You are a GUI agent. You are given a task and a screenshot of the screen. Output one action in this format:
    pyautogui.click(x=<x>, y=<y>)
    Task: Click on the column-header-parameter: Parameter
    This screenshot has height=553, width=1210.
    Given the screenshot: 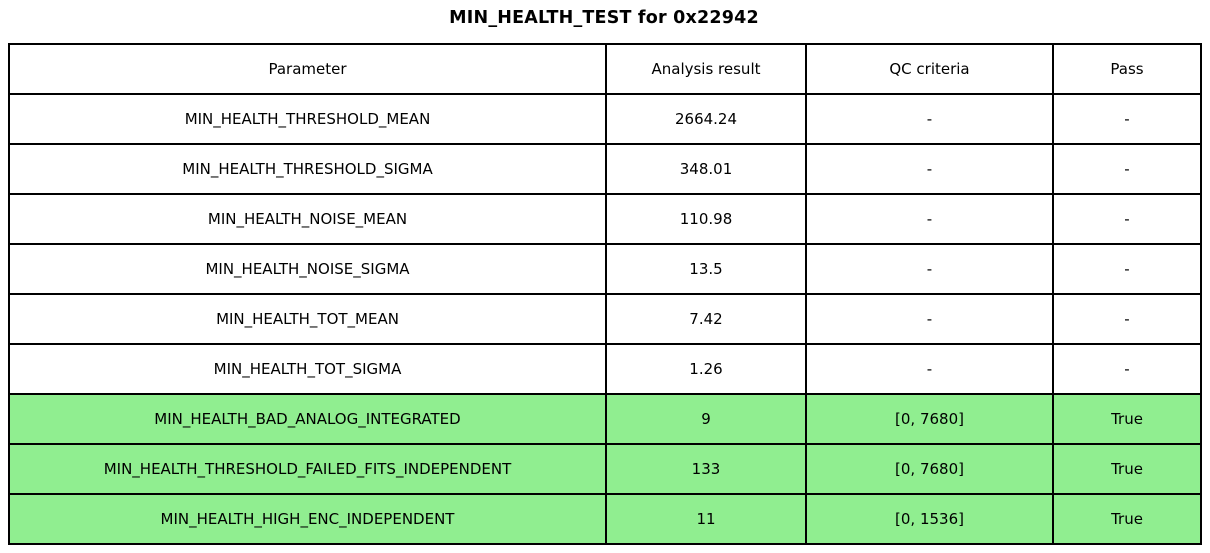 What is the action you would take?
    pyautogui.click(x=307, y=69)
    